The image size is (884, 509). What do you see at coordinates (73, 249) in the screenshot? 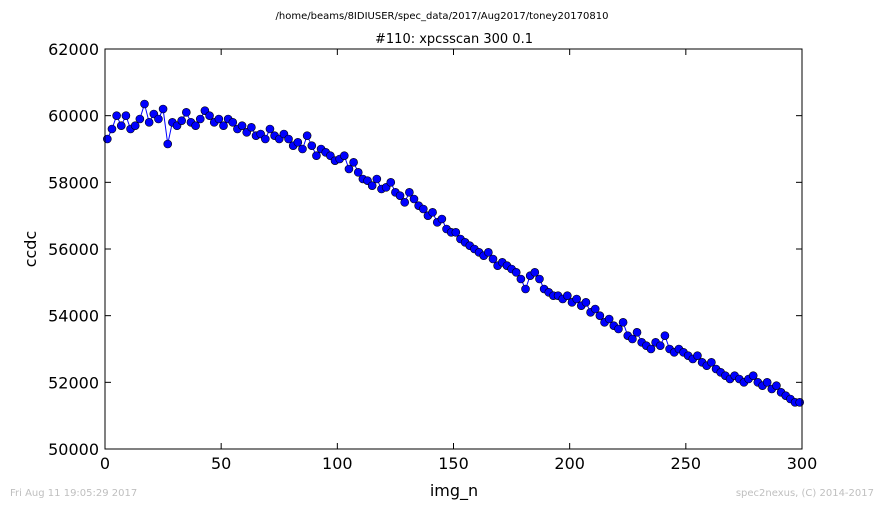
I see `y-tick-label: 56000` at bounding box center [73, 249].